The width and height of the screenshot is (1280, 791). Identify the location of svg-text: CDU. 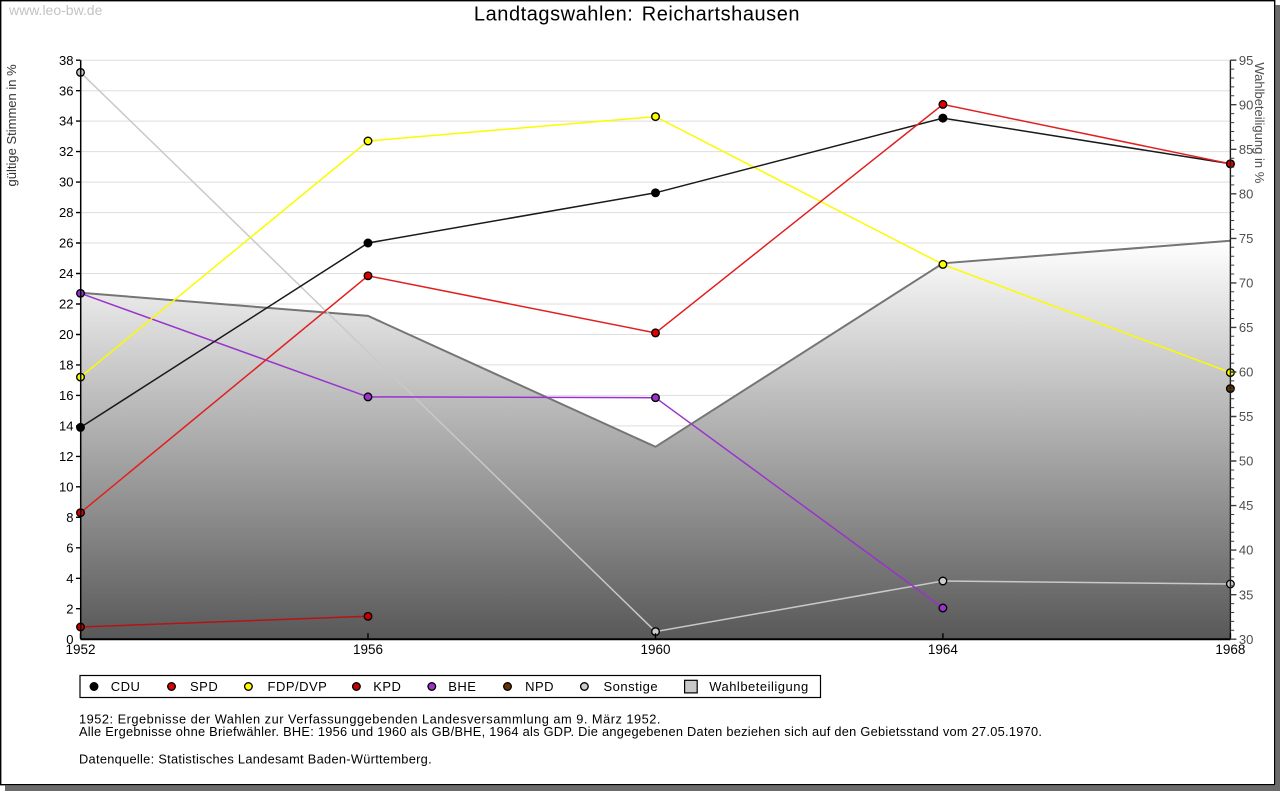
(126, 686).